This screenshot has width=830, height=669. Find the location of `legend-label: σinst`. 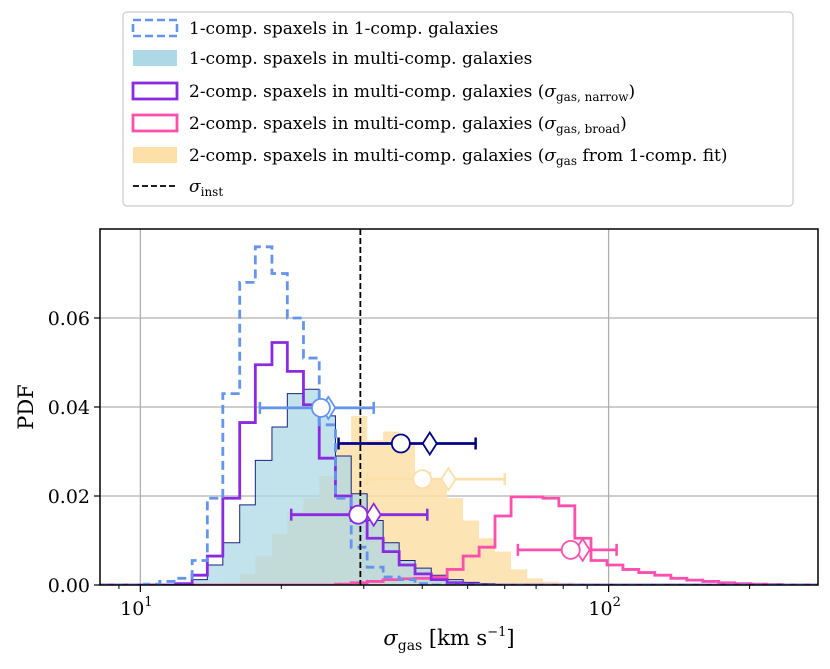

legend-label: σinst is located at coordinates (206, 188).